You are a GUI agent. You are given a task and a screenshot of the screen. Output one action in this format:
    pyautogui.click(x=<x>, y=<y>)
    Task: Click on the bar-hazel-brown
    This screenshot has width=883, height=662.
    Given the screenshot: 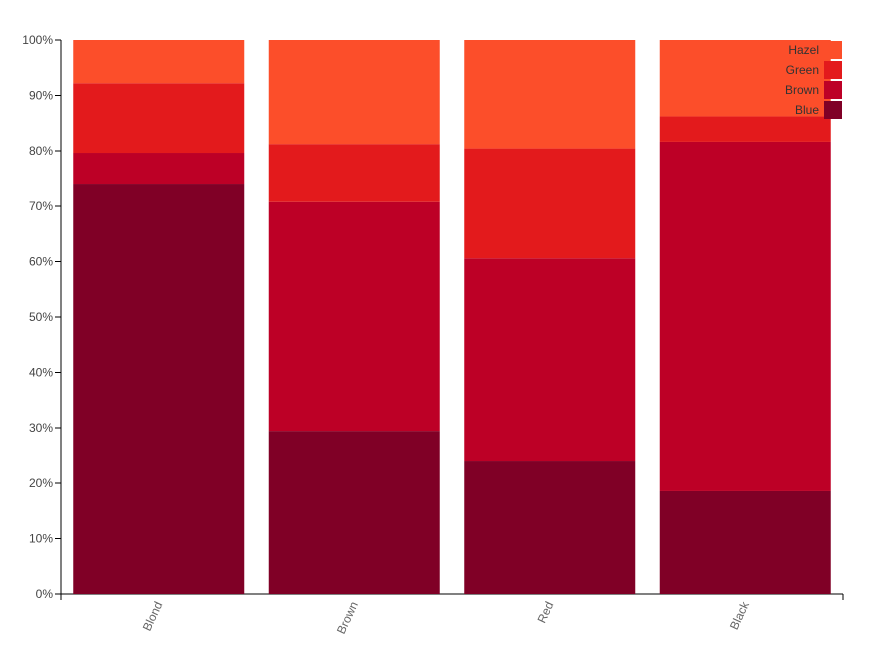 What is the action you would take?
    pyautogui.click(x=354, y=92)
    